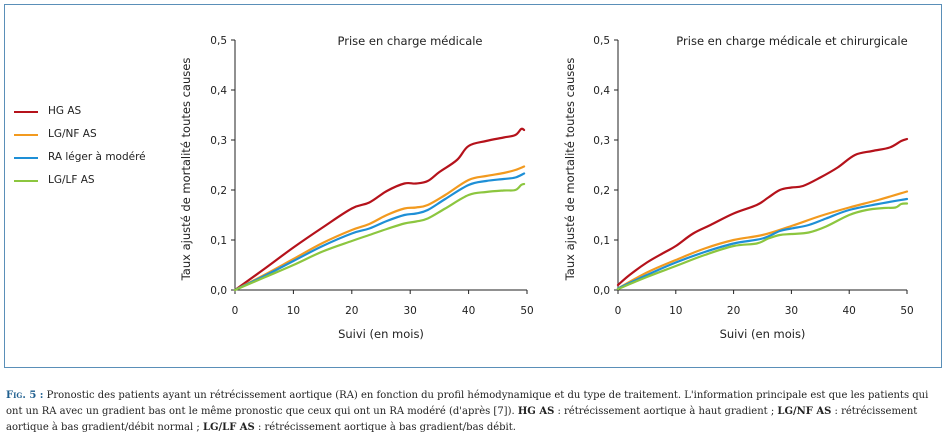 This screenshot has height=441, width=950. Describe the element at coordinates (72, 134) in the screenshot. I see `legend-label-lg-nf-as: LG/NF AS` at that location.